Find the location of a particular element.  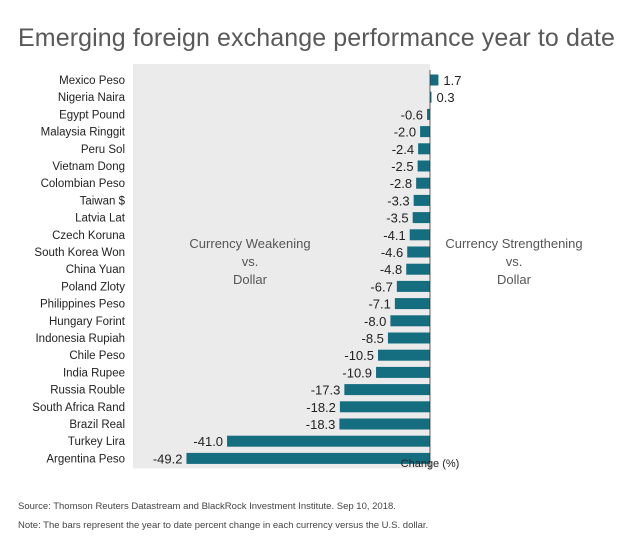

strengthening-annotation-line-1: Currency Strengthening is located at coordinates (513, 243).